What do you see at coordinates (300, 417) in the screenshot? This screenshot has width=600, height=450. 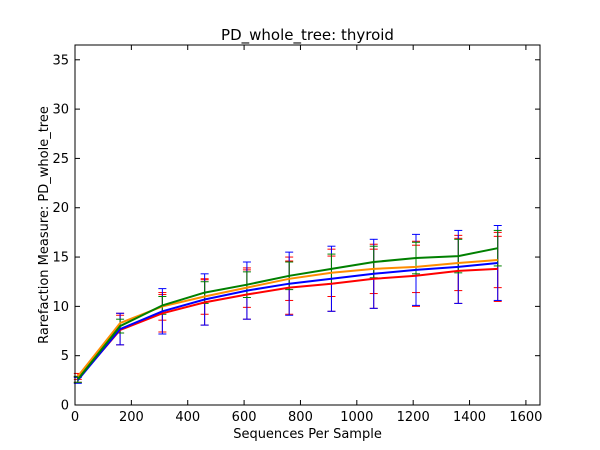 I see `x-tick-label: 800` at bounding box center [300, 417].